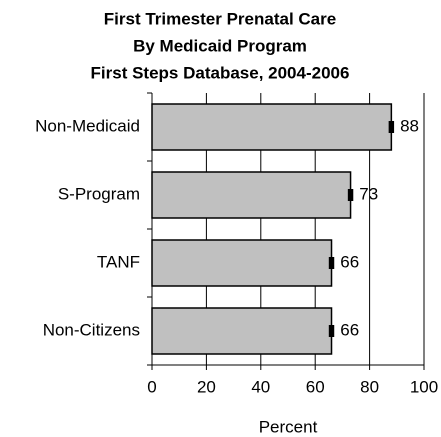 The image size is (441, 437). I want to click on chart-title: First Trimester Prenatal Care, so click(220, 18).